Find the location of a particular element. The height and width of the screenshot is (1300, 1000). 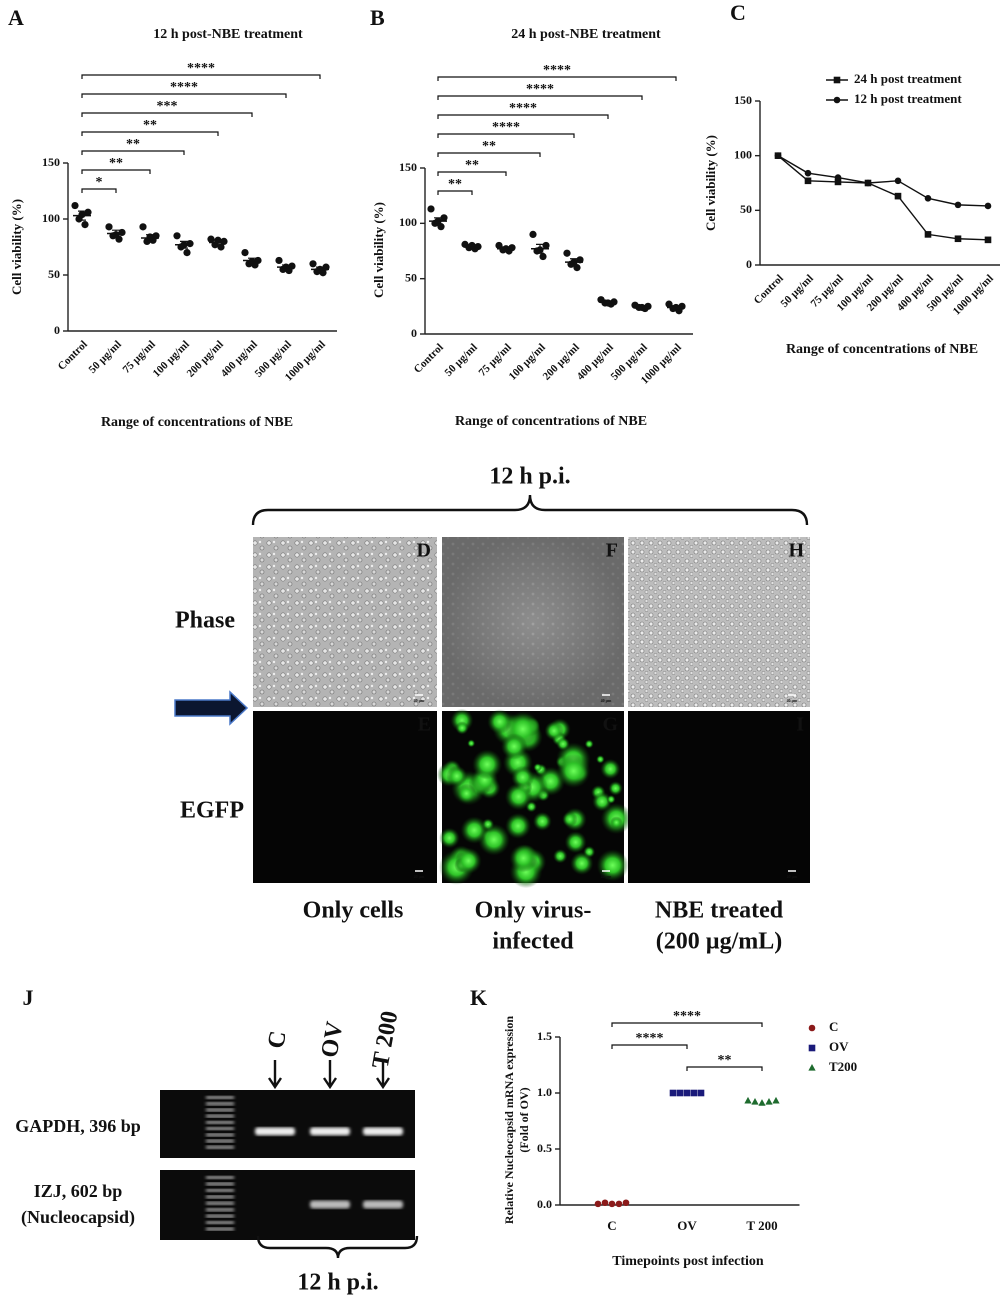

lane-label: T 200 is located at coordinates (386, 1039).